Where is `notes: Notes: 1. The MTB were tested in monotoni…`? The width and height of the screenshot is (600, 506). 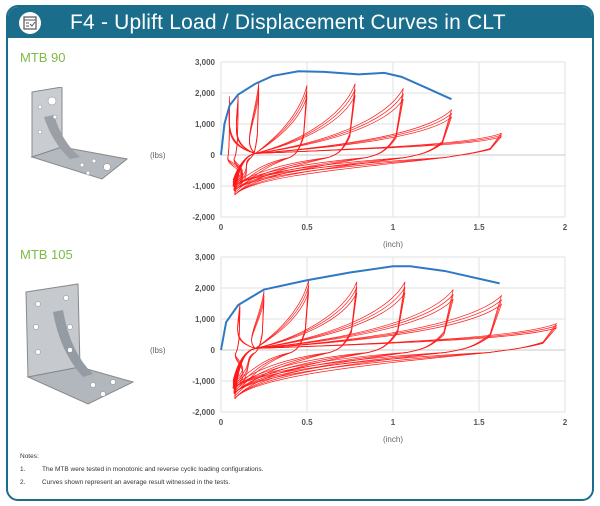 notes: Notes: 1. The MTB were tested in monotoni… is located at coordinates (141, 472).